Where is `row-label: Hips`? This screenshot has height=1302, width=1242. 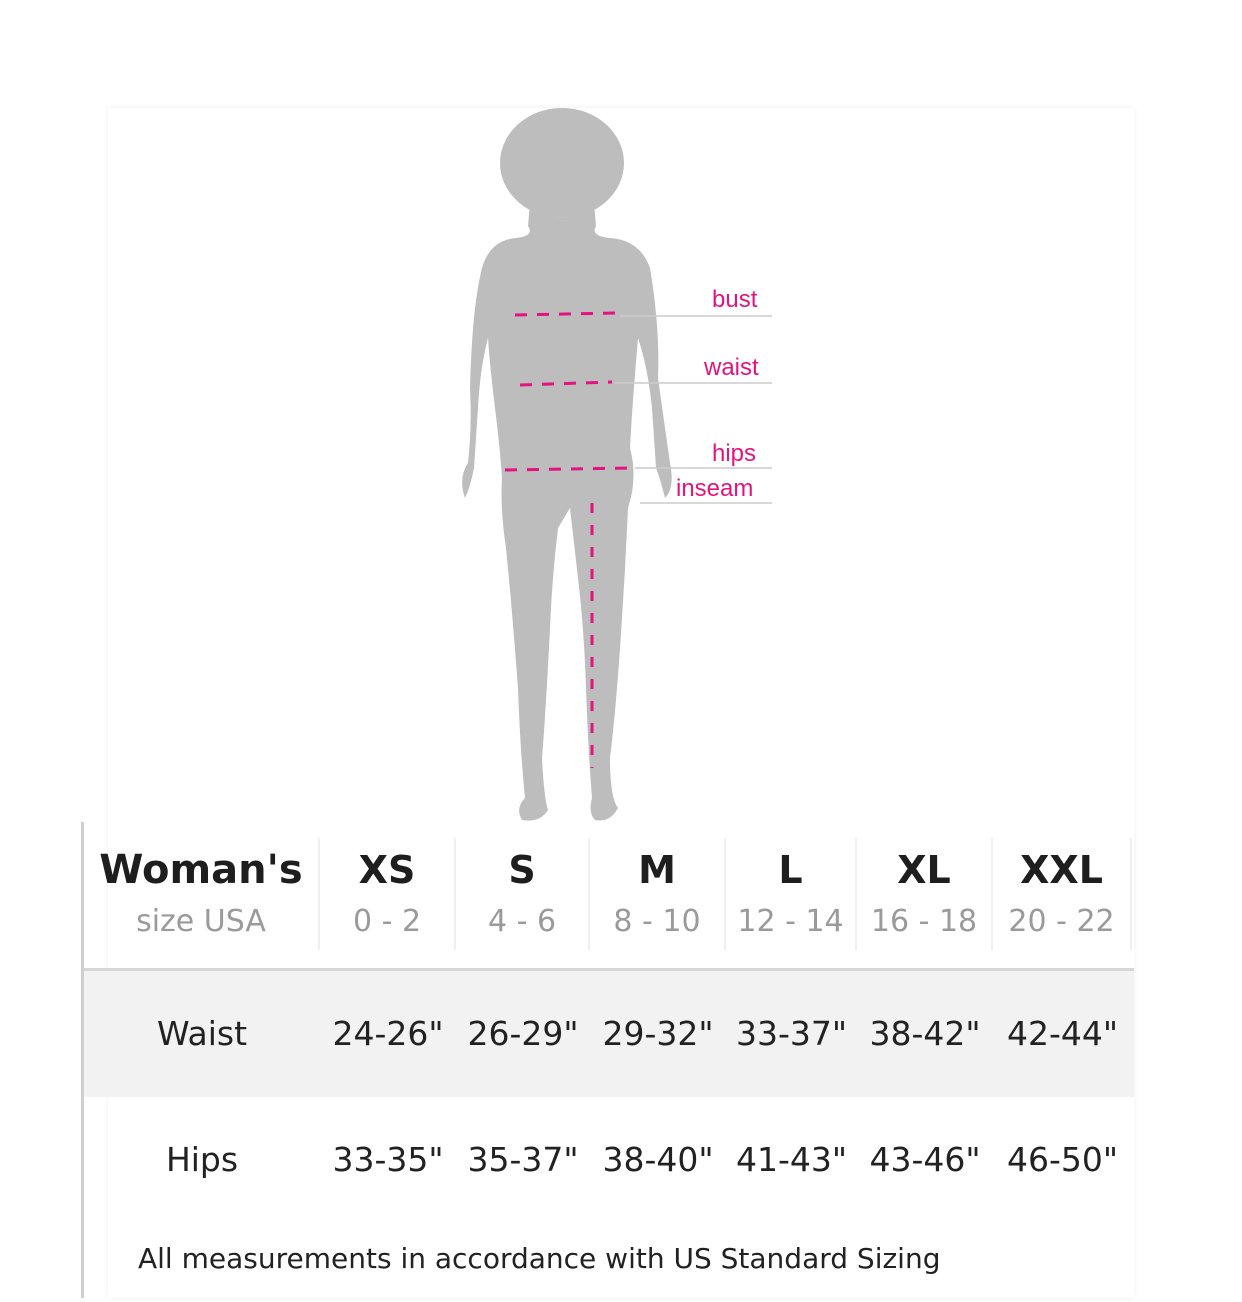 row-label: Hips is located at coordinates (202, 1159).